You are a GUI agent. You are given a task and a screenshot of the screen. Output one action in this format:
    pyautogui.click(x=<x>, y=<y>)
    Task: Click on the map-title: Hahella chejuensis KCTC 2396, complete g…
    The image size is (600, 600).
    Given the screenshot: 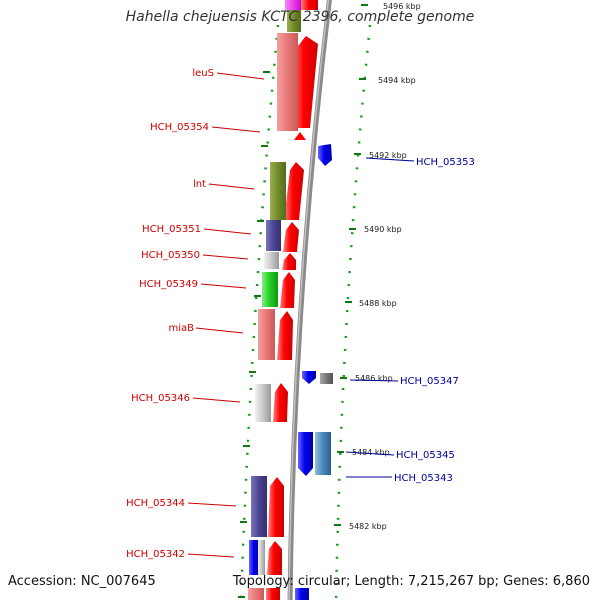 What is the action you would take?
    pyautogui.click(x=300, y=17)
    